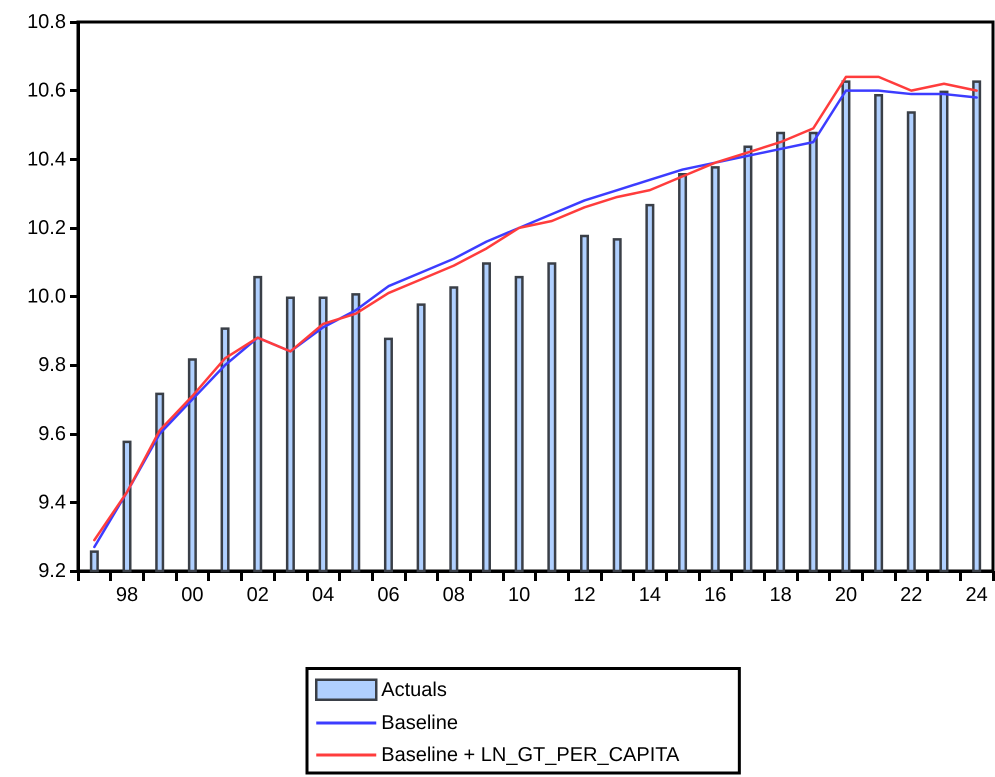 This screenshot has height=777, width=995. I want to click on x-tick-label: 24, so click(977, 595).